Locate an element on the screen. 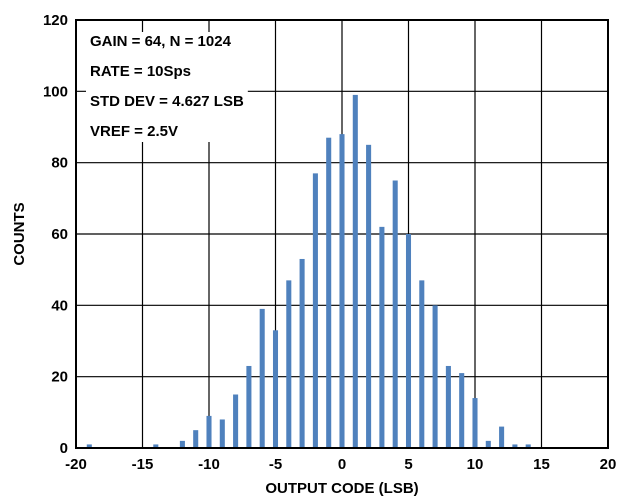 The height and width of the screenshot is (501, 624). x-tick-label: 10 is located at coordinates (475, 464).